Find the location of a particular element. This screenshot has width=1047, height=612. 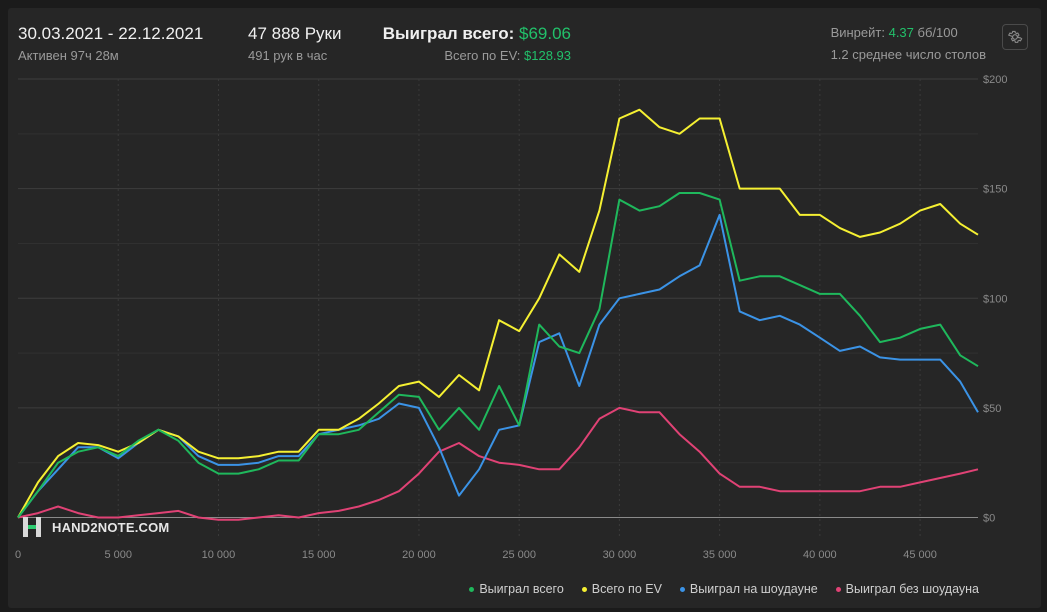

x-tick-label: 30 000 is located at coordinates (620, 555).